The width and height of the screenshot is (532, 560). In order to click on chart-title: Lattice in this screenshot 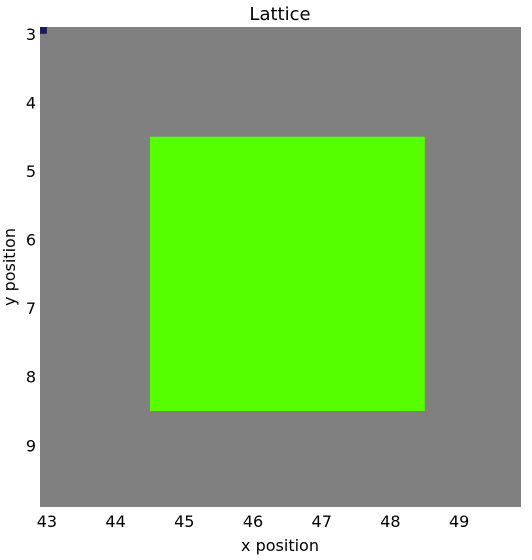, I will do `click(279, 14)`.